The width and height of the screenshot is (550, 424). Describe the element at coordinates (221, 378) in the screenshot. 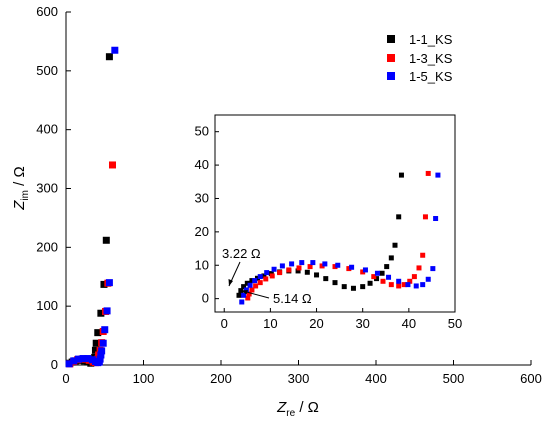

I see `main-x-tick-label: 200` at that location.